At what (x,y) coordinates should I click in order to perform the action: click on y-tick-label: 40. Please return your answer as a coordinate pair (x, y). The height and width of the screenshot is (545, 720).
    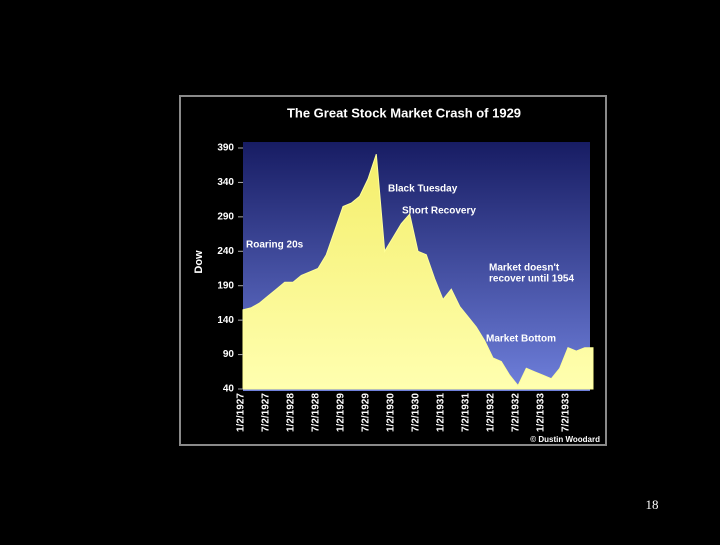
    Looking at the image, I should click on (229, 389).